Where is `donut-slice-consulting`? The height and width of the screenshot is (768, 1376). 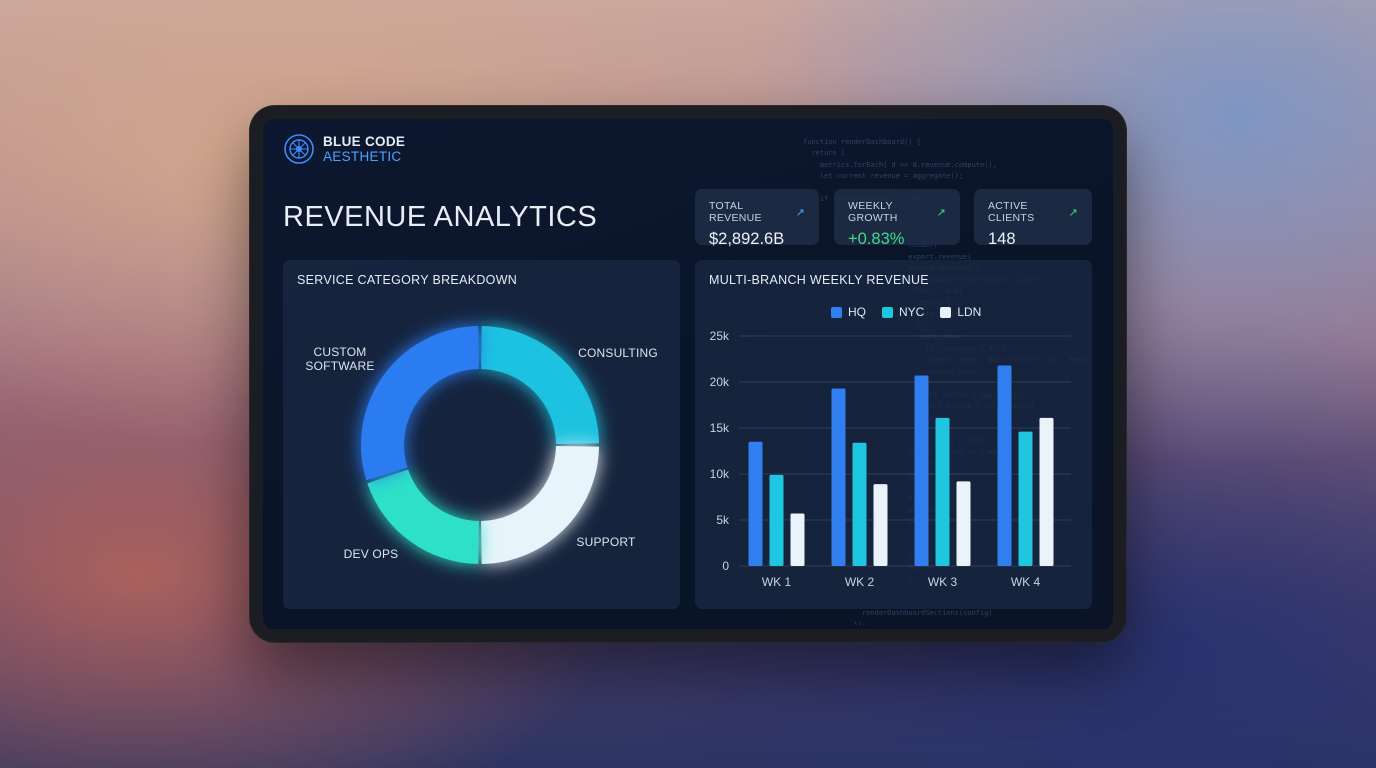
donut-slice-consulting is located at coordinates (540, 385).